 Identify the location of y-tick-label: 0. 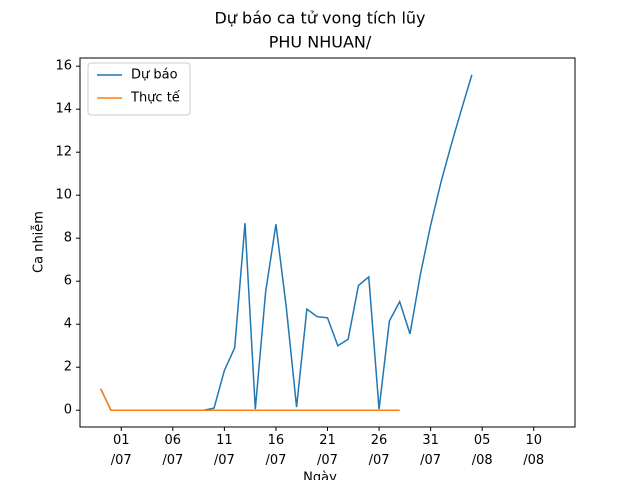
(68, 410).